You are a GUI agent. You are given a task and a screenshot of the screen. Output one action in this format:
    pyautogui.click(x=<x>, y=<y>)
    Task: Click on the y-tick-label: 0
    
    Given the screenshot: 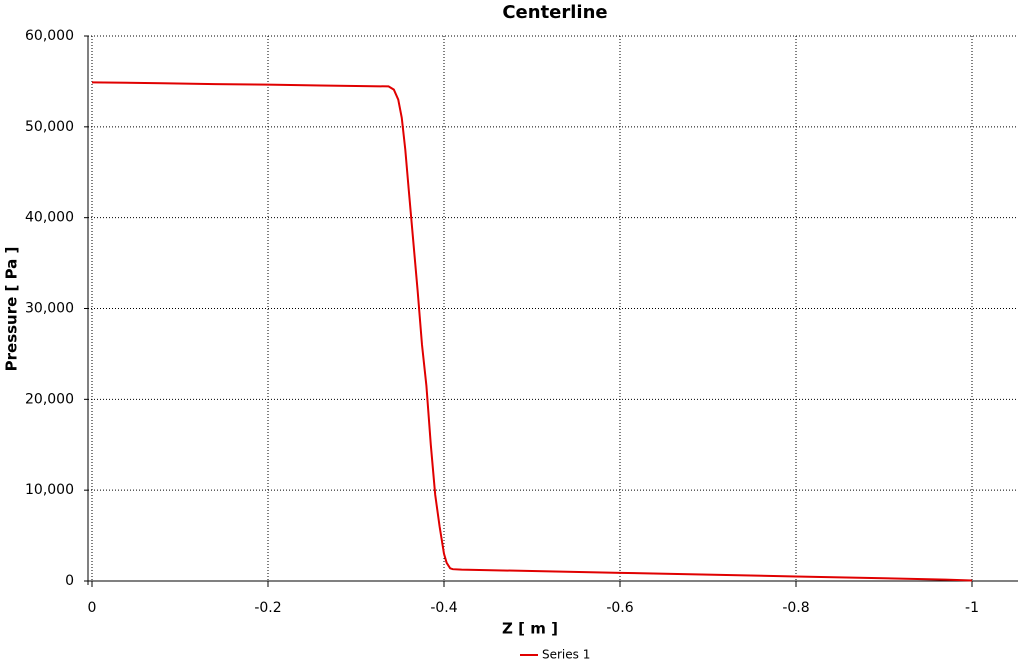 What is the action you would take?
    pyautogui.click(x=69, y=581)
    